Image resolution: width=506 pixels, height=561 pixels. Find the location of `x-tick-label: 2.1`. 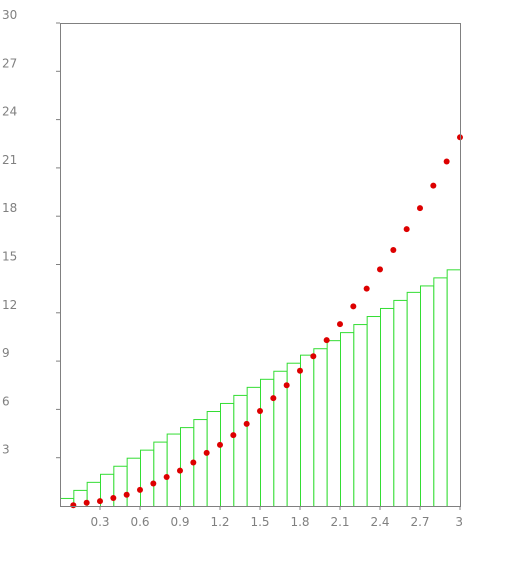

x-tick-label: 2.1 is located at coordinates (339, 522).